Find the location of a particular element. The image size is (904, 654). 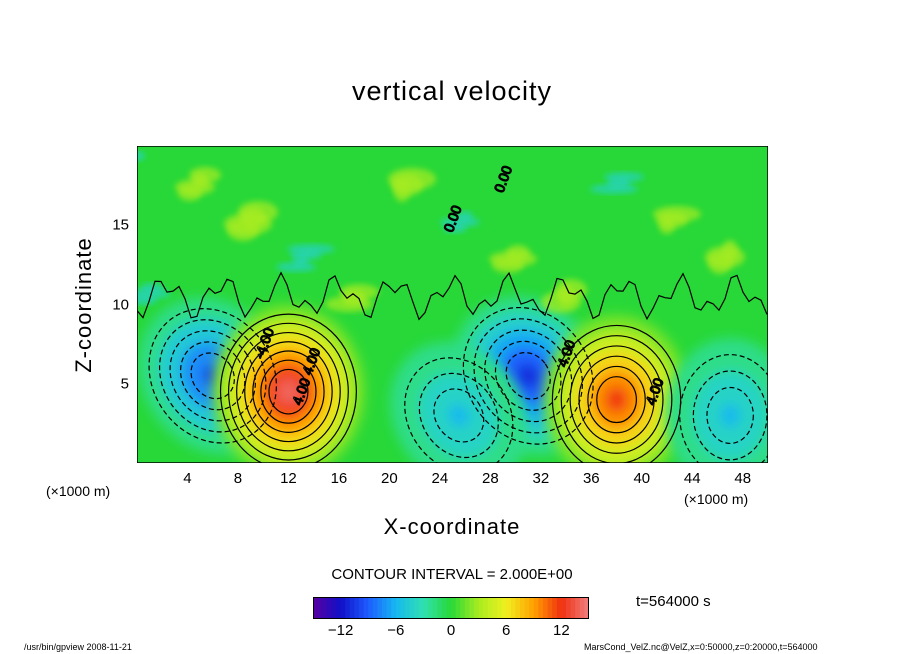

x-axis-label: X-coordinate is located at coordinates (452, 526).